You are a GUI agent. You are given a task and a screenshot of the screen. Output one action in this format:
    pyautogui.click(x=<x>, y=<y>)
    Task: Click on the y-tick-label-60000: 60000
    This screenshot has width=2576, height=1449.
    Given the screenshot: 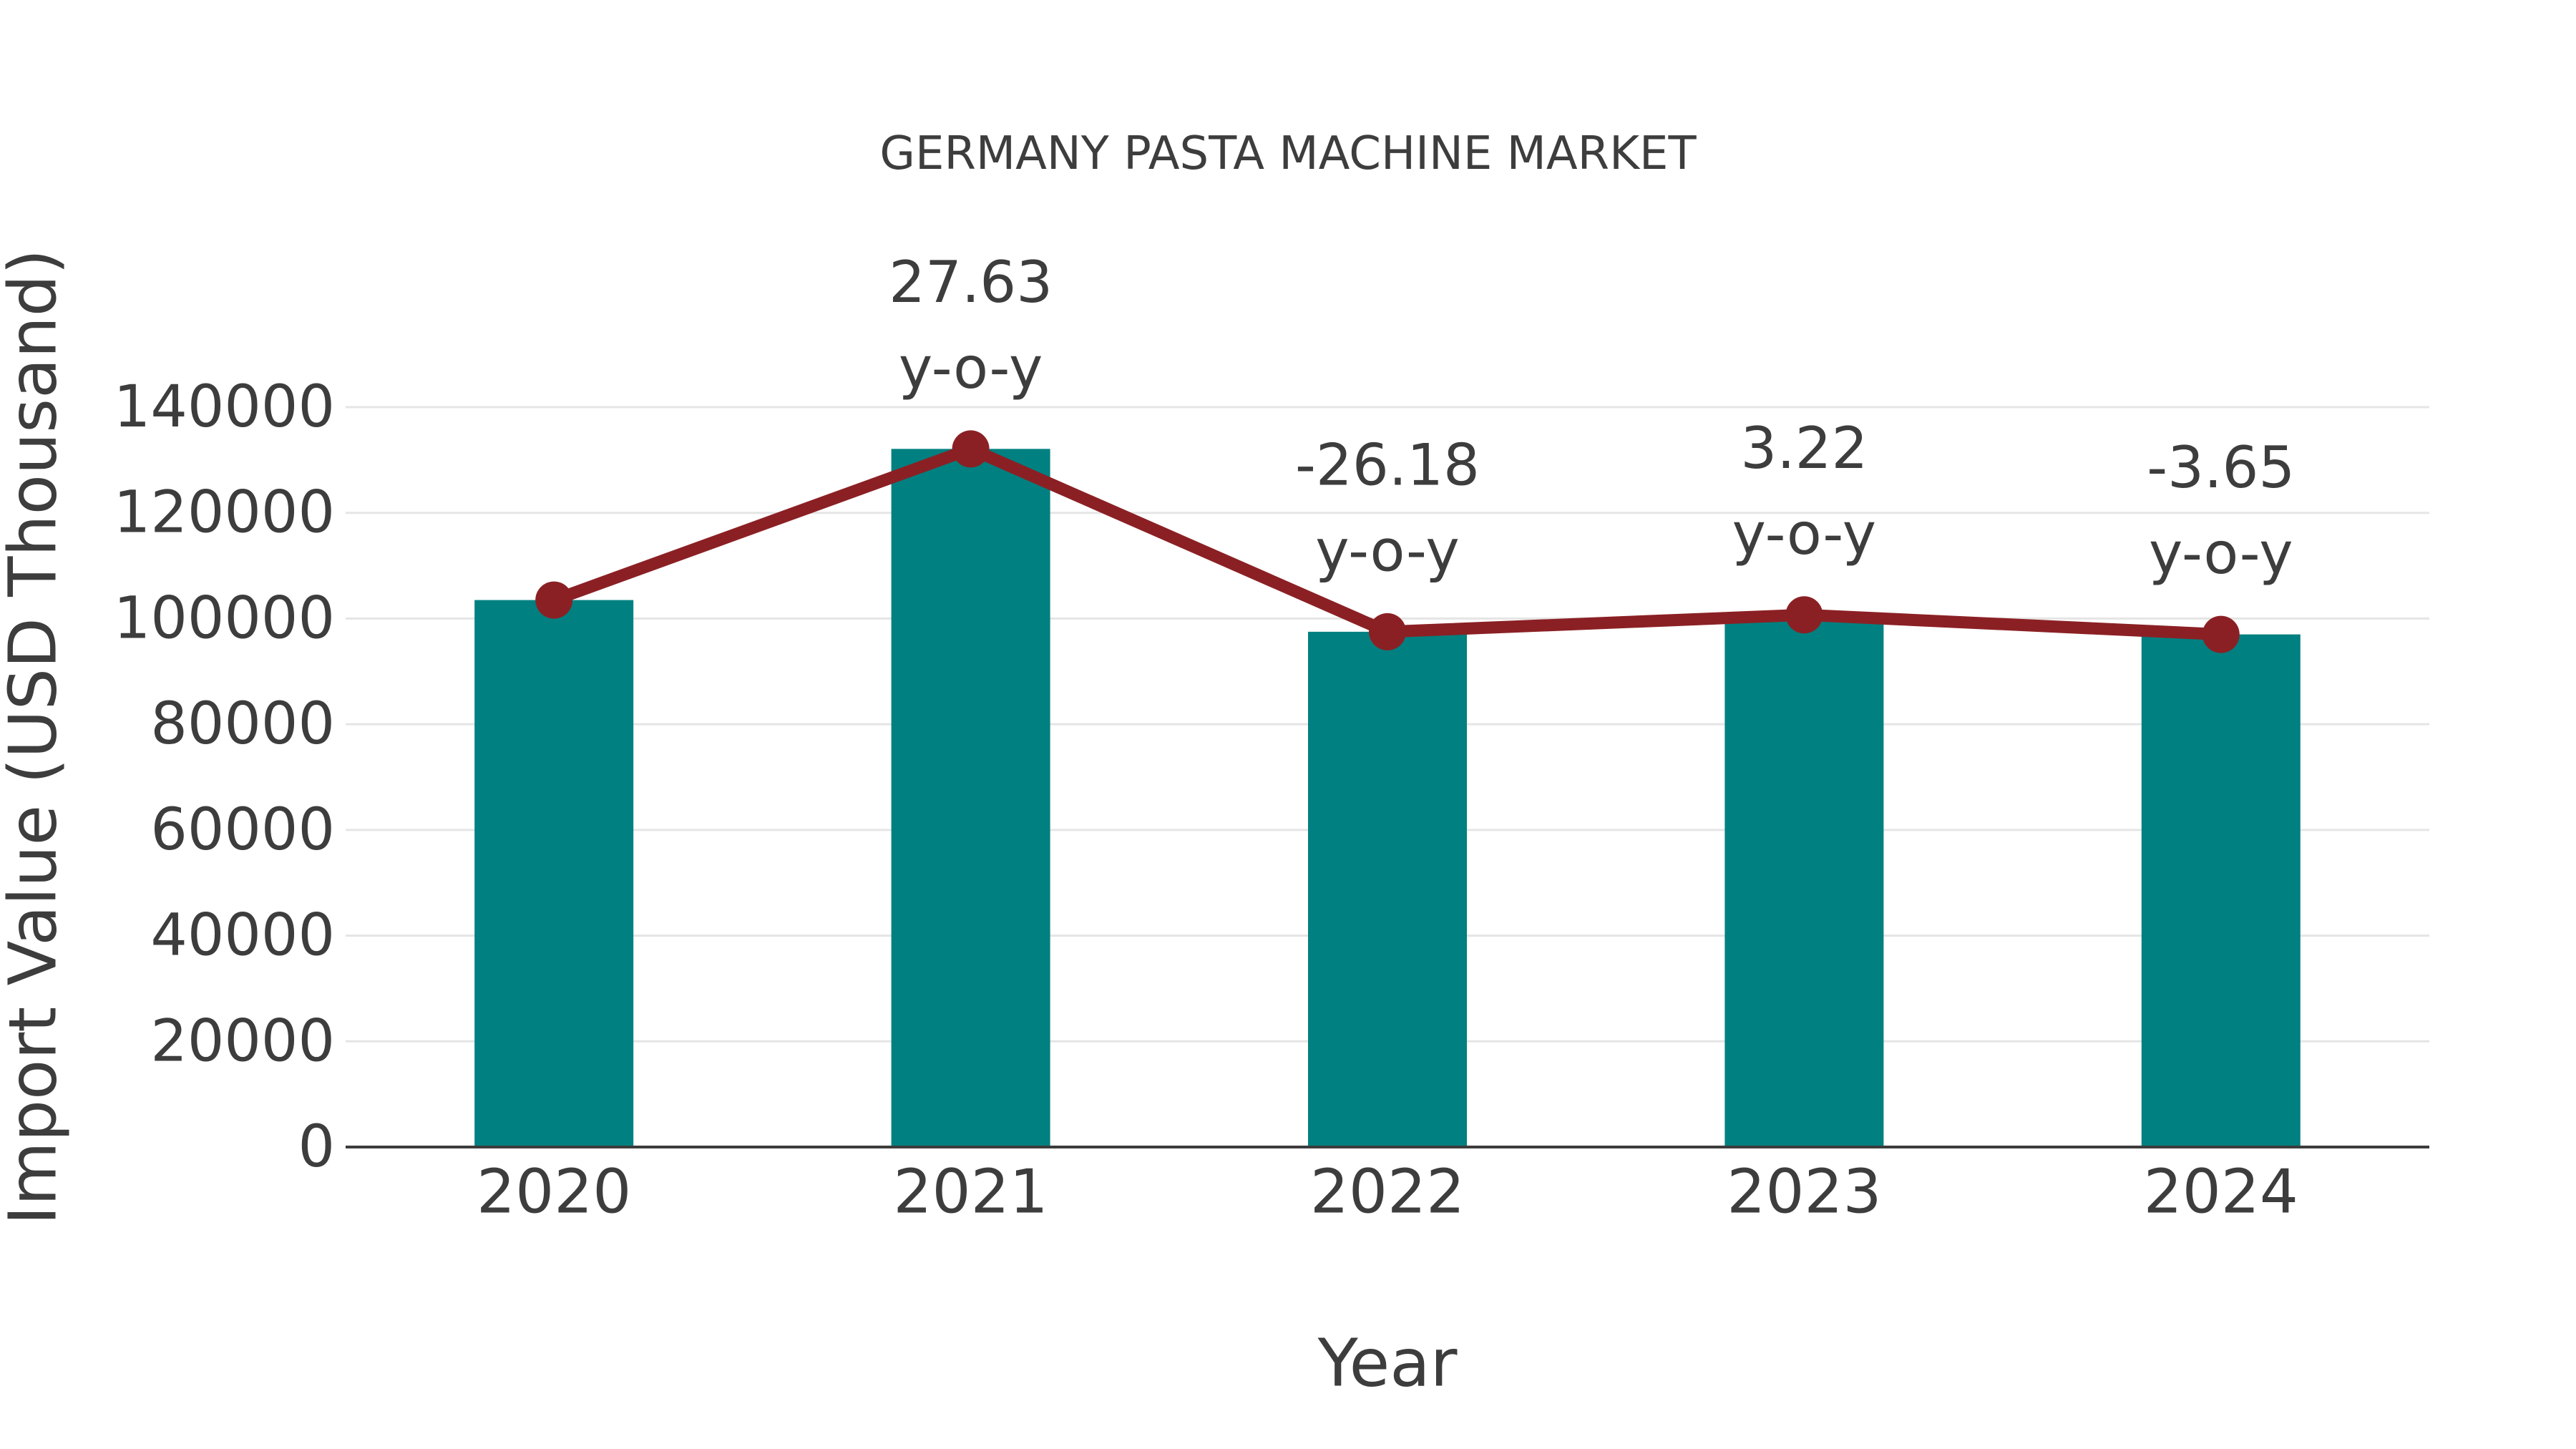 What is the action you would take?
    pyautogui.click(x=242, y=830)
    